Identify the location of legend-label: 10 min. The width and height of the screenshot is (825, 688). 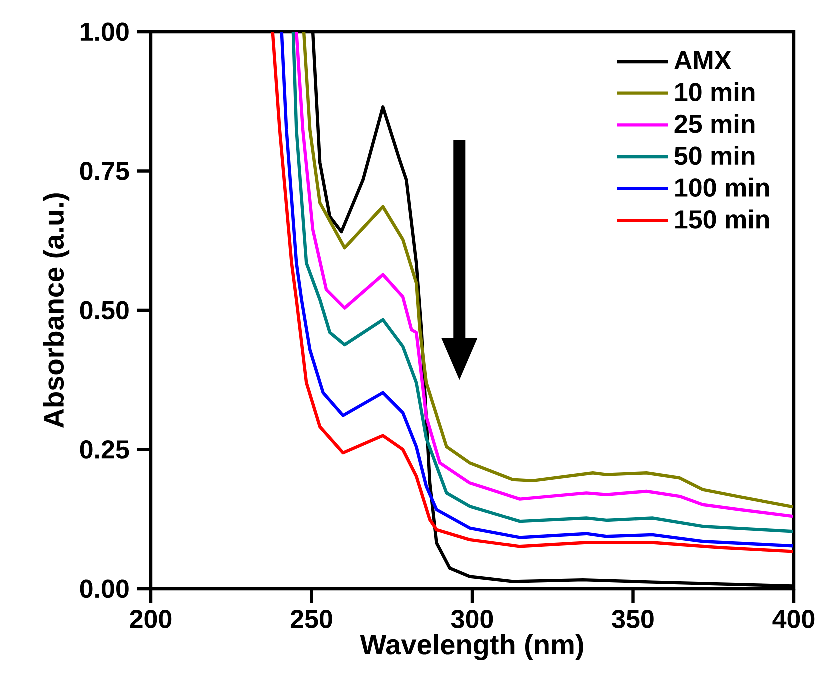
(715, 92).